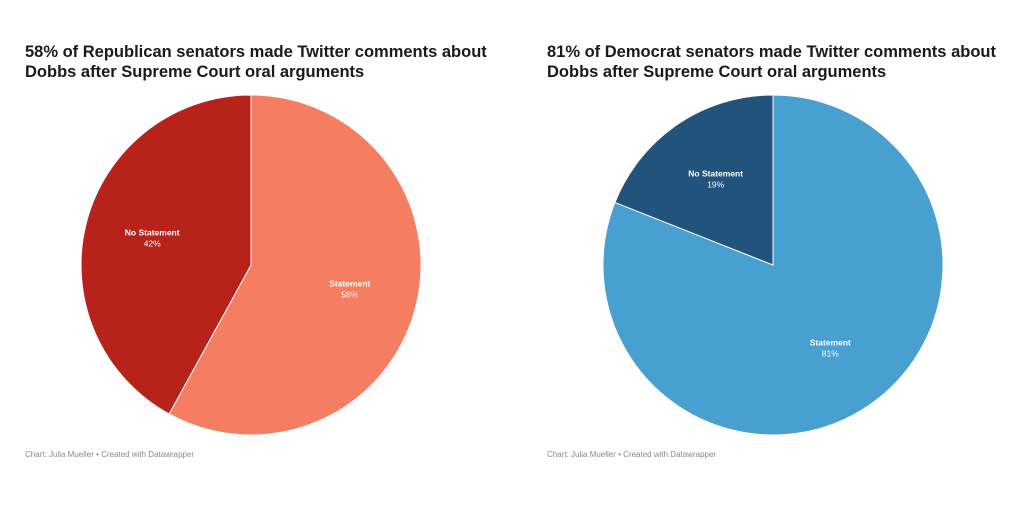 The image size is (1024, 507). I want to click on slice-label-value: 58%, so click(349, 294).